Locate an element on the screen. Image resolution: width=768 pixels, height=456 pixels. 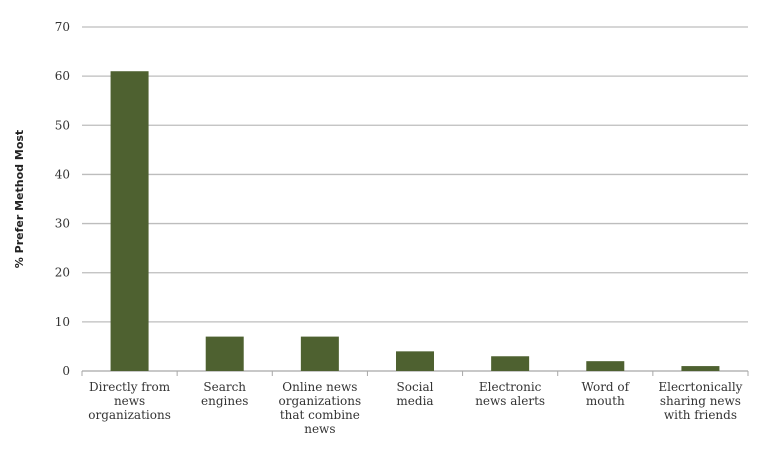
x-category-label-line: Word of is located at coordinates (605, 387).